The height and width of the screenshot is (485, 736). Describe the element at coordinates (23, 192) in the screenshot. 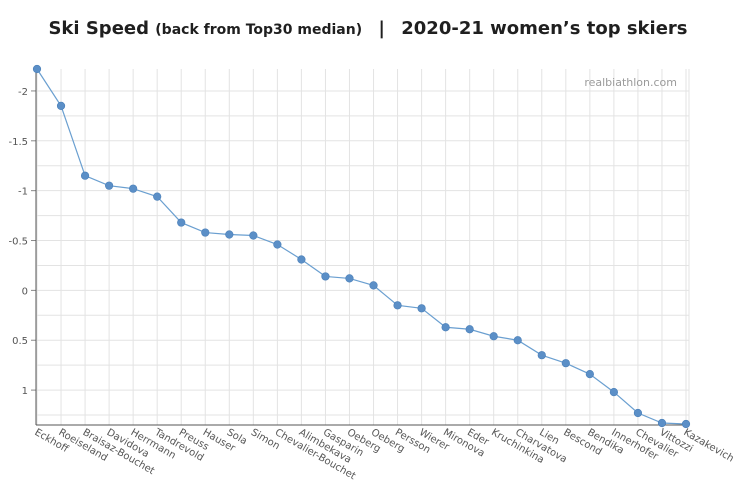

I see `y-tick-label: -1` at that location.